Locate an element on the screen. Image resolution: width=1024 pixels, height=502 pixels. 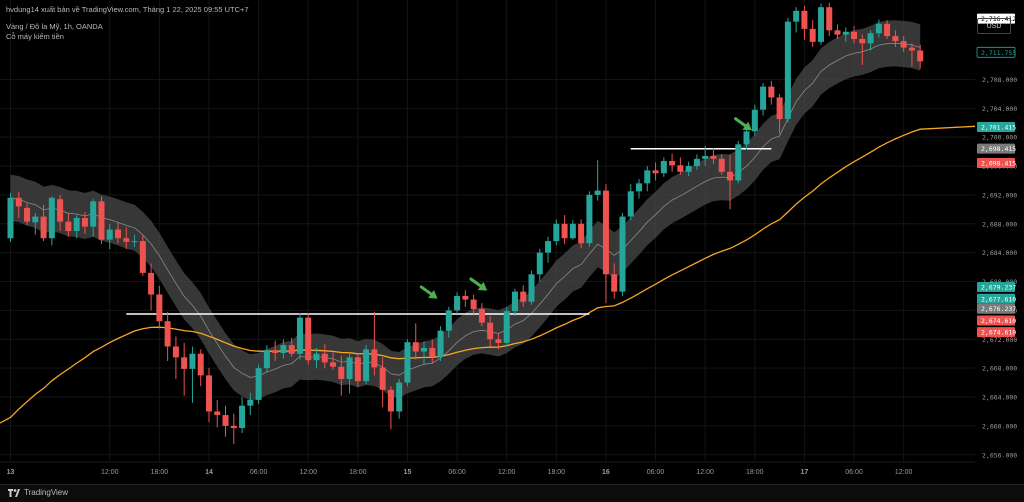
price-tag: 2,674.610 is located at coordinates (996, 332).